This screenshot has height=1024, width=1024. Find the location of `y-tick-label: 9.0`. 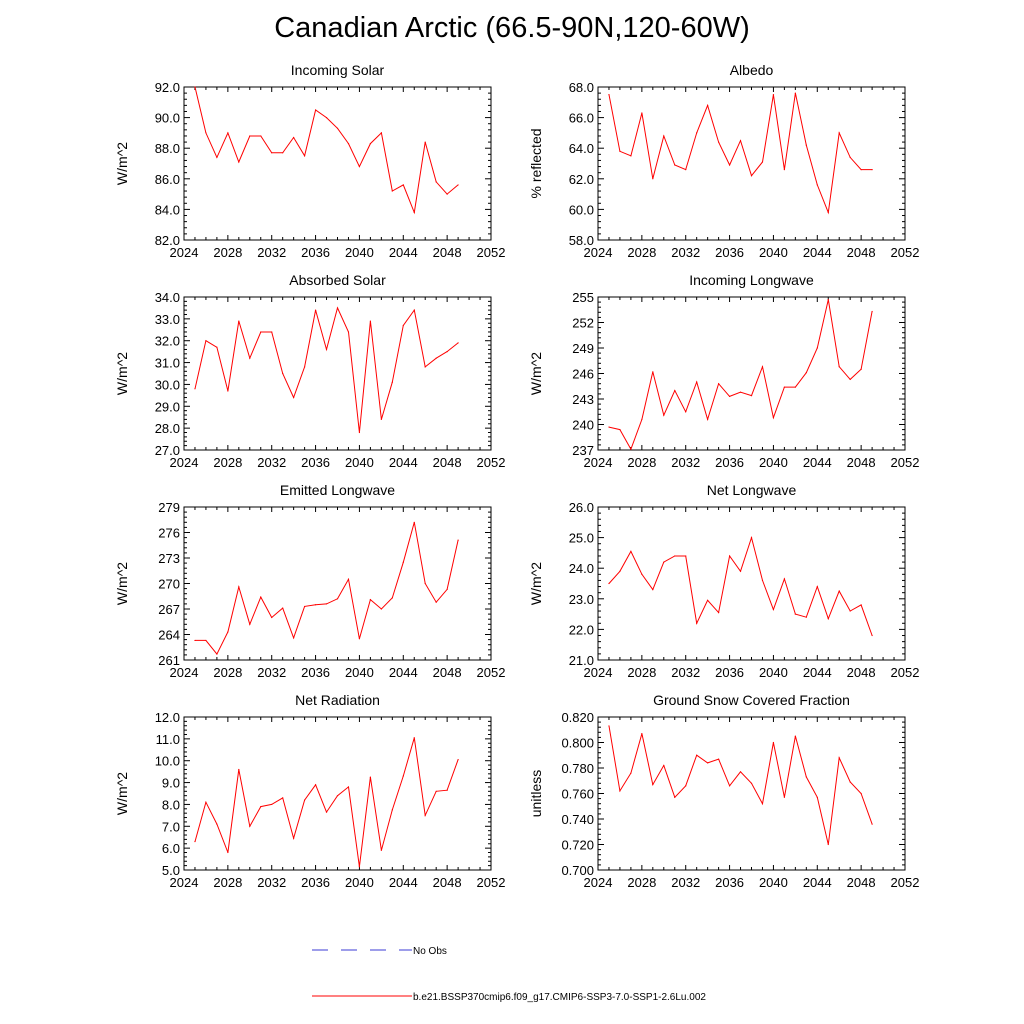

y-tick-label: 9.0 is located at coordinates (171, 783).